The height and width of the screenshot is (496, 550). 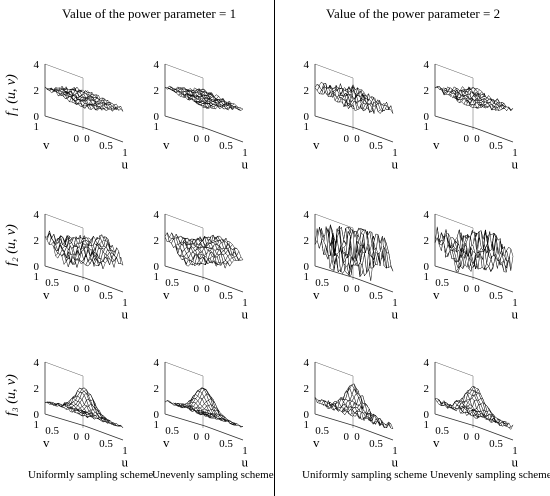 I want to click on section-divider, so click(x=274, y=248).